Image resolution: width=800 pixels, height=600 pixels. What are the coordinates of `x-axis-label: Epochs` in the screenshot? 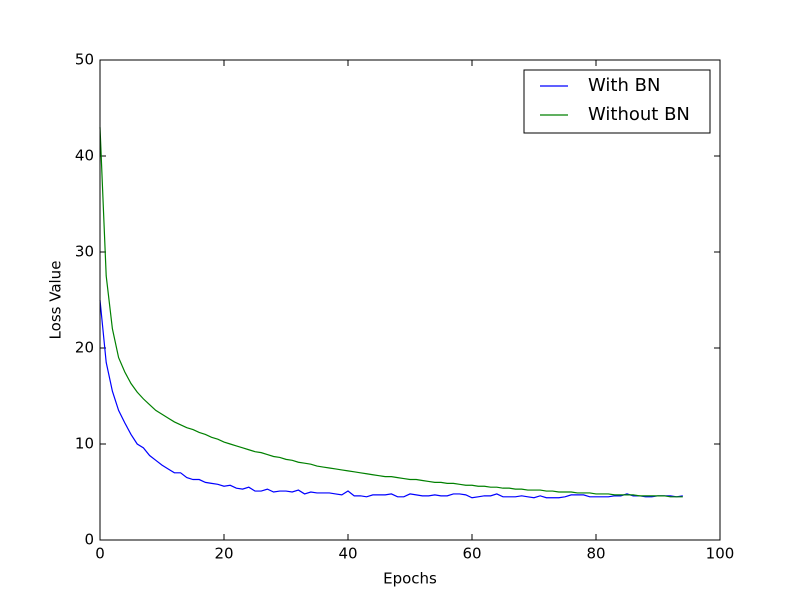 It's located at (410, 579).